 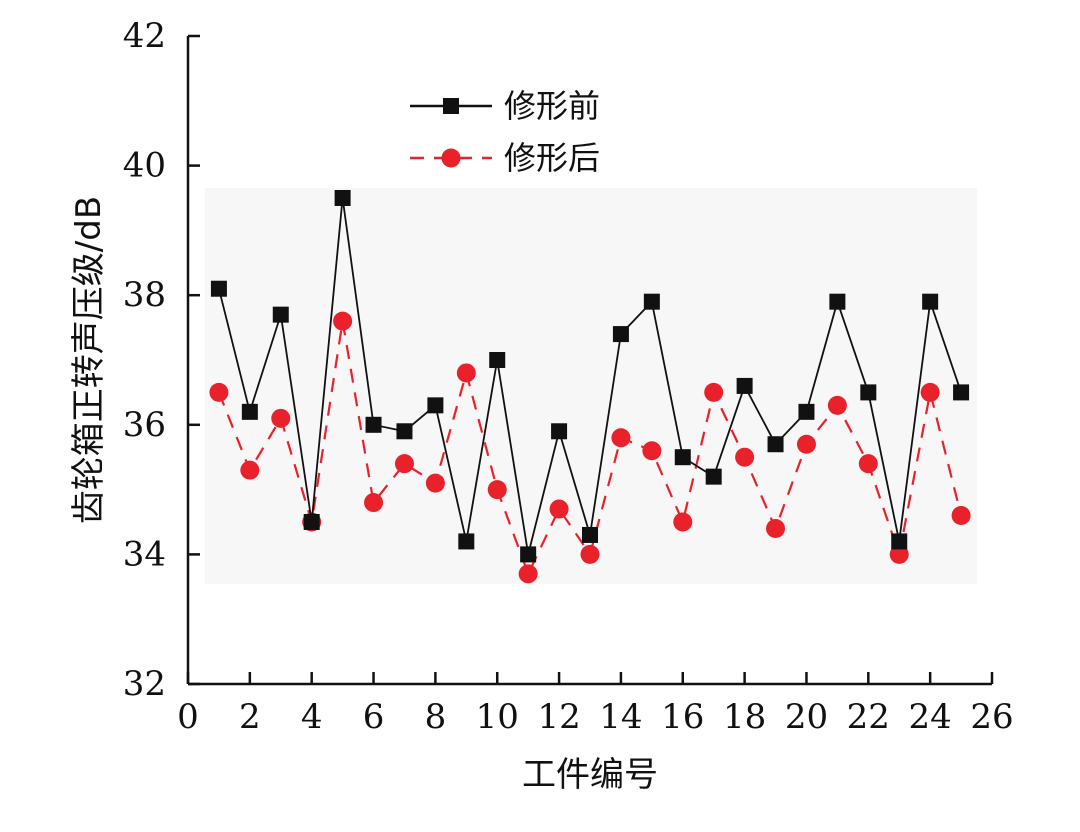 What do you see at coordinates (991, 717) in the screenshot?
I see `x-tick-label: 26` at bounding box center [991, 717].